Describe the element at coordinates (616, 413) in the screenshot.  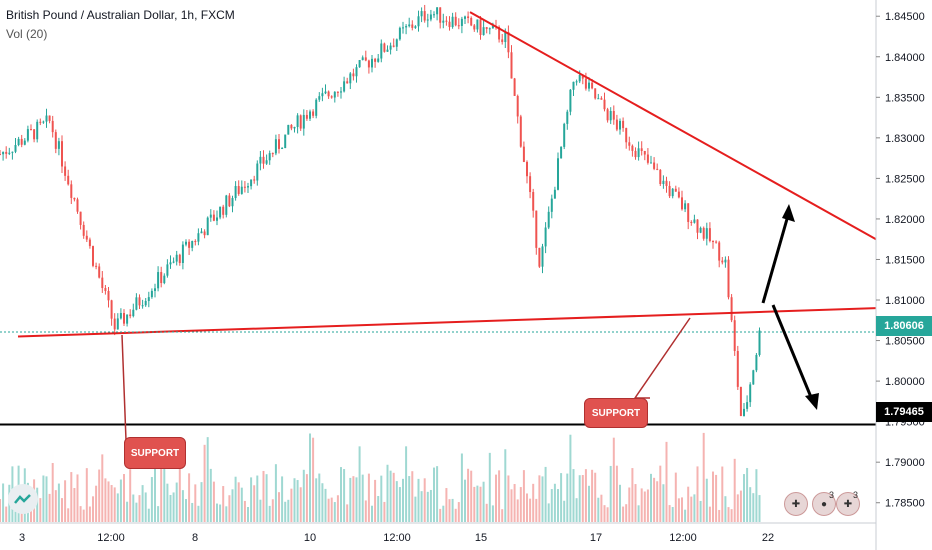
I see `support-callout-2: SUPPORT` at that location.